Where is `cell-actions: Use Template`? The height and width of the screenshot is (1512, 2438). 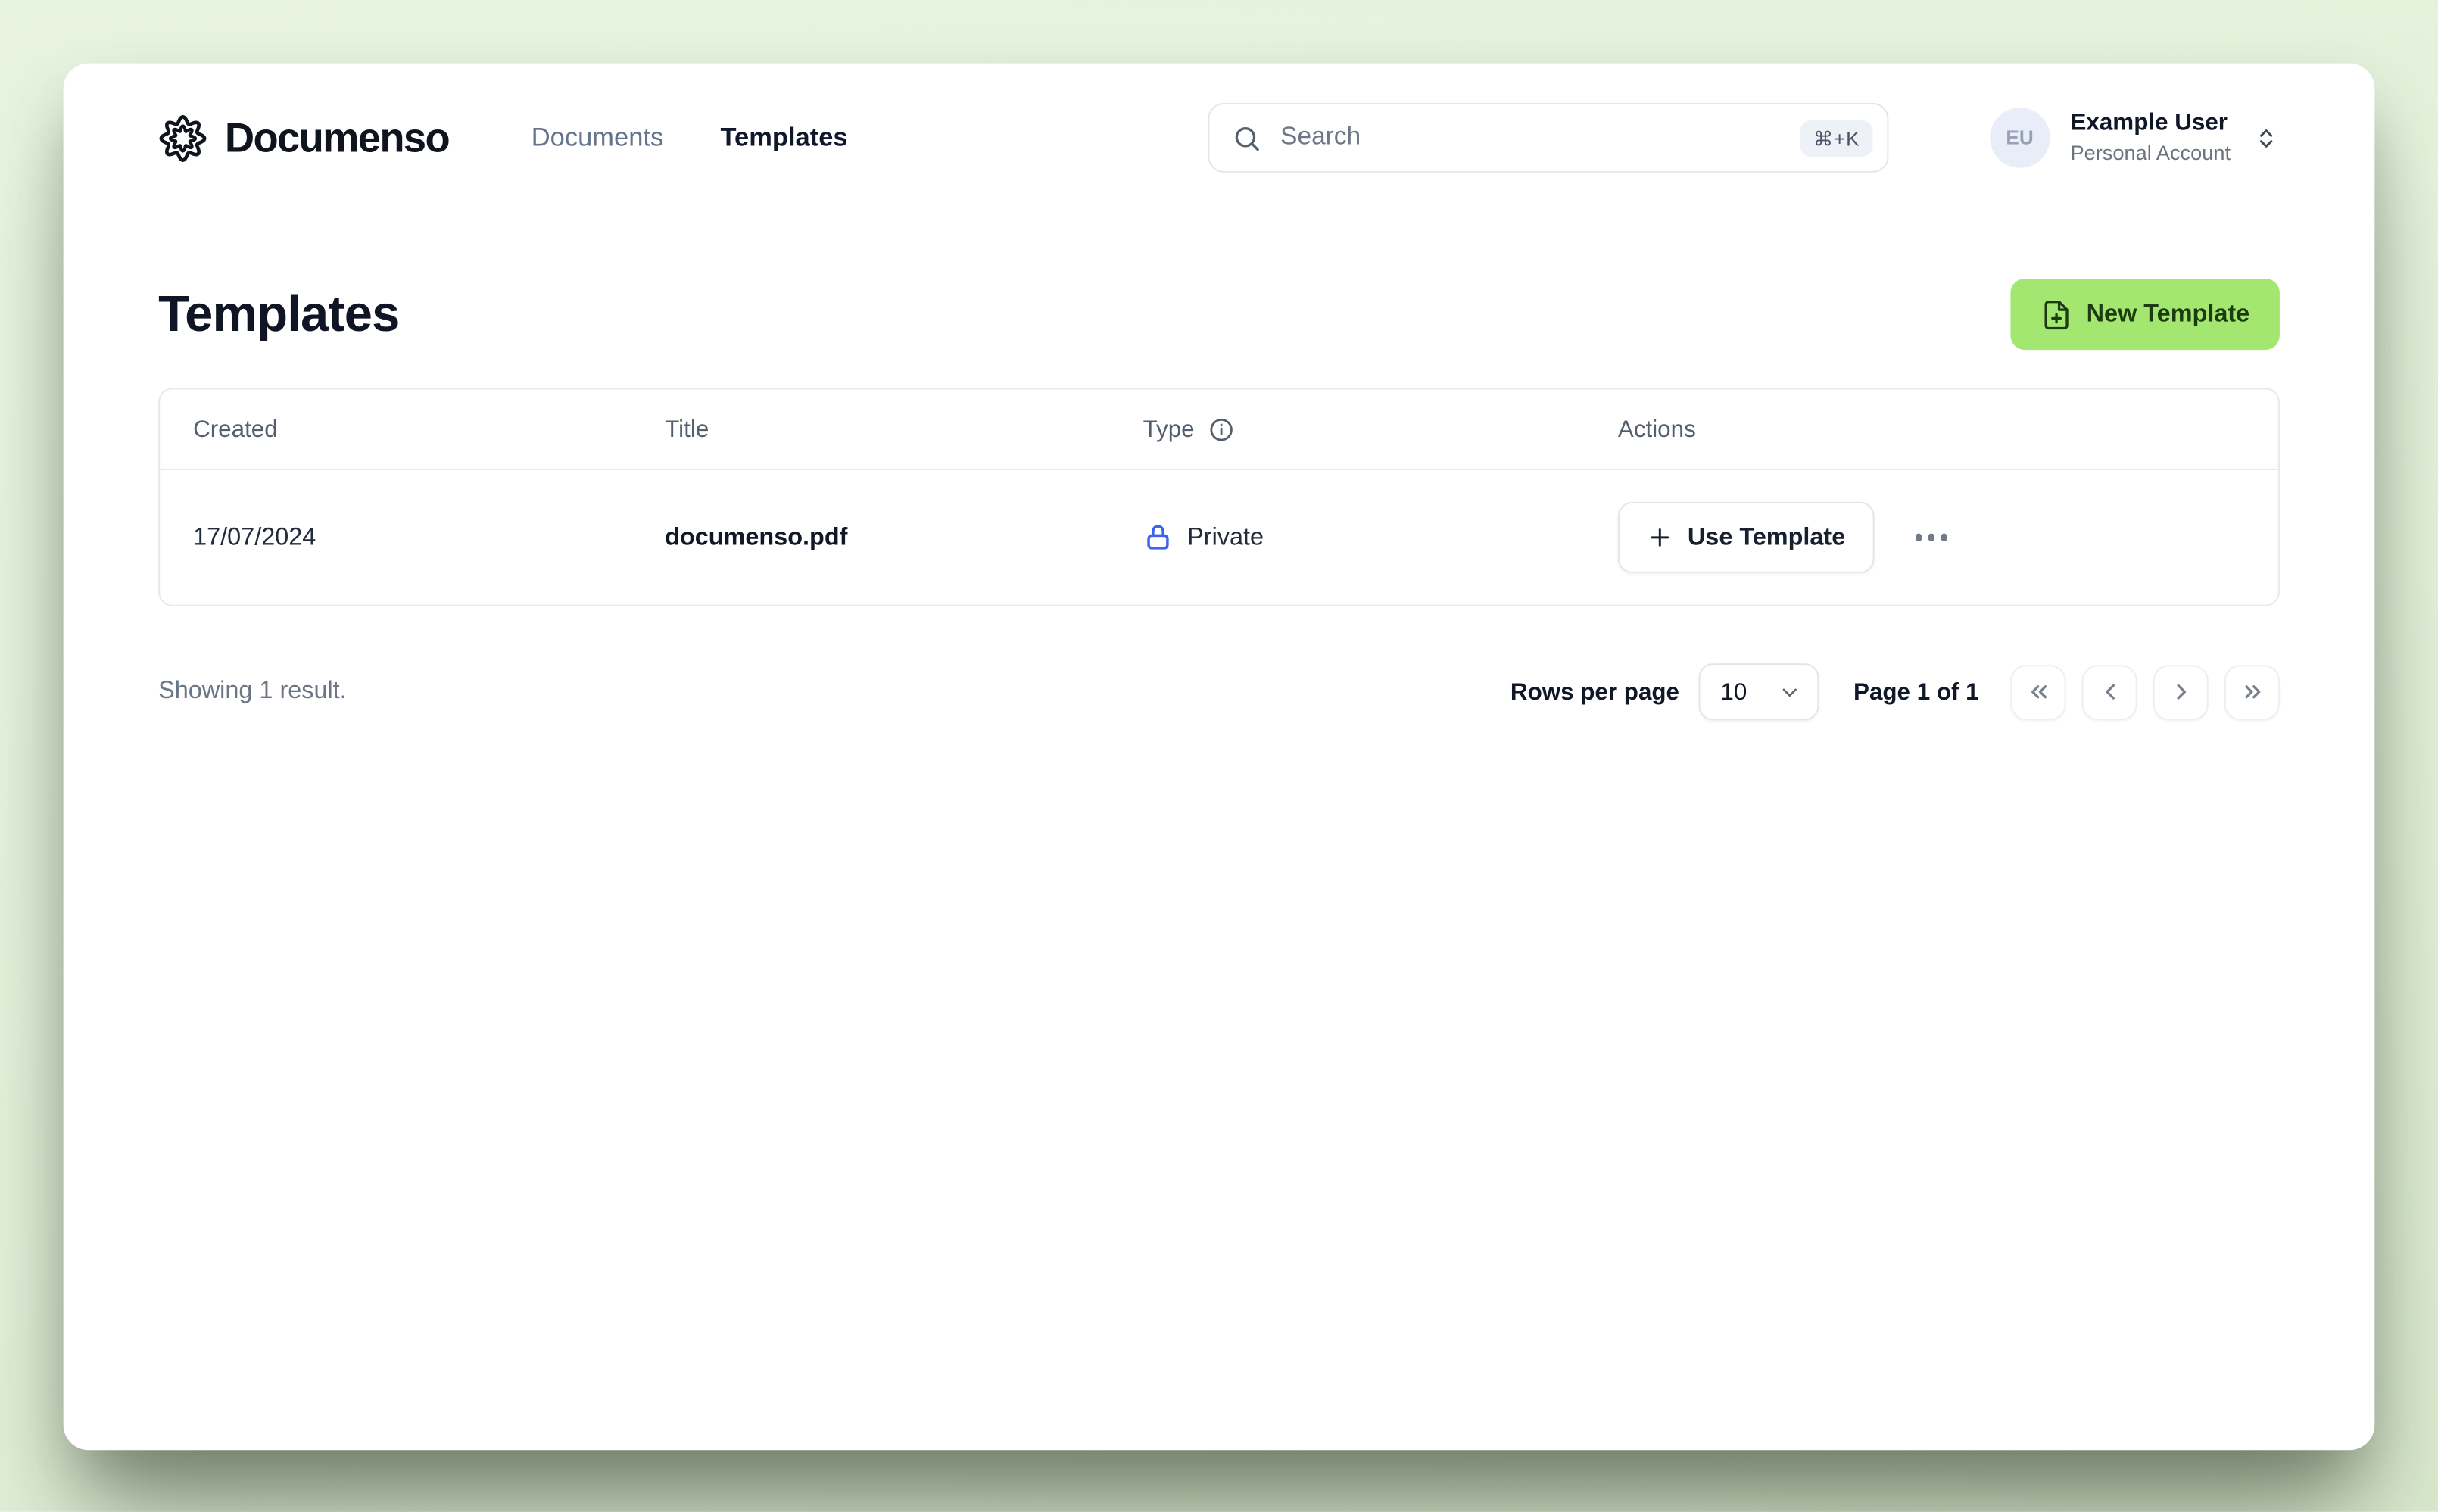
cell-actions: Use Template is located at coordinates (1947, 537).